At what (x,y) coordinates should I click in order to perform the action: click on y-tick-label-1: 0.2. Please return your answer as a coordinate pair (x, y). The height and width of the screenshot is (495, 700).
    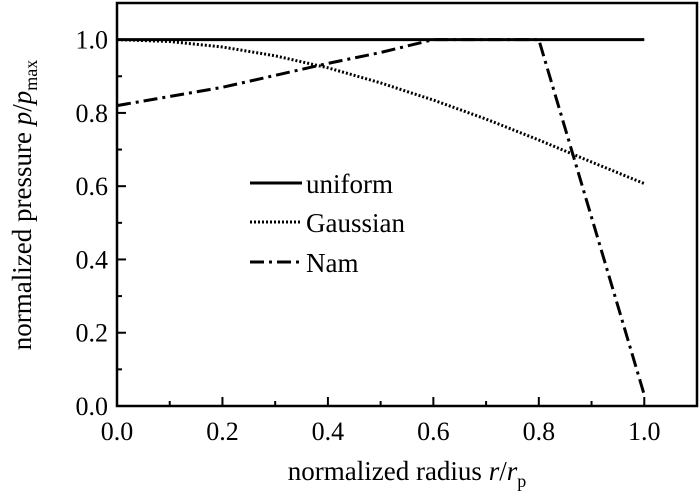
    Looking at the image, I should click on (92, 333).